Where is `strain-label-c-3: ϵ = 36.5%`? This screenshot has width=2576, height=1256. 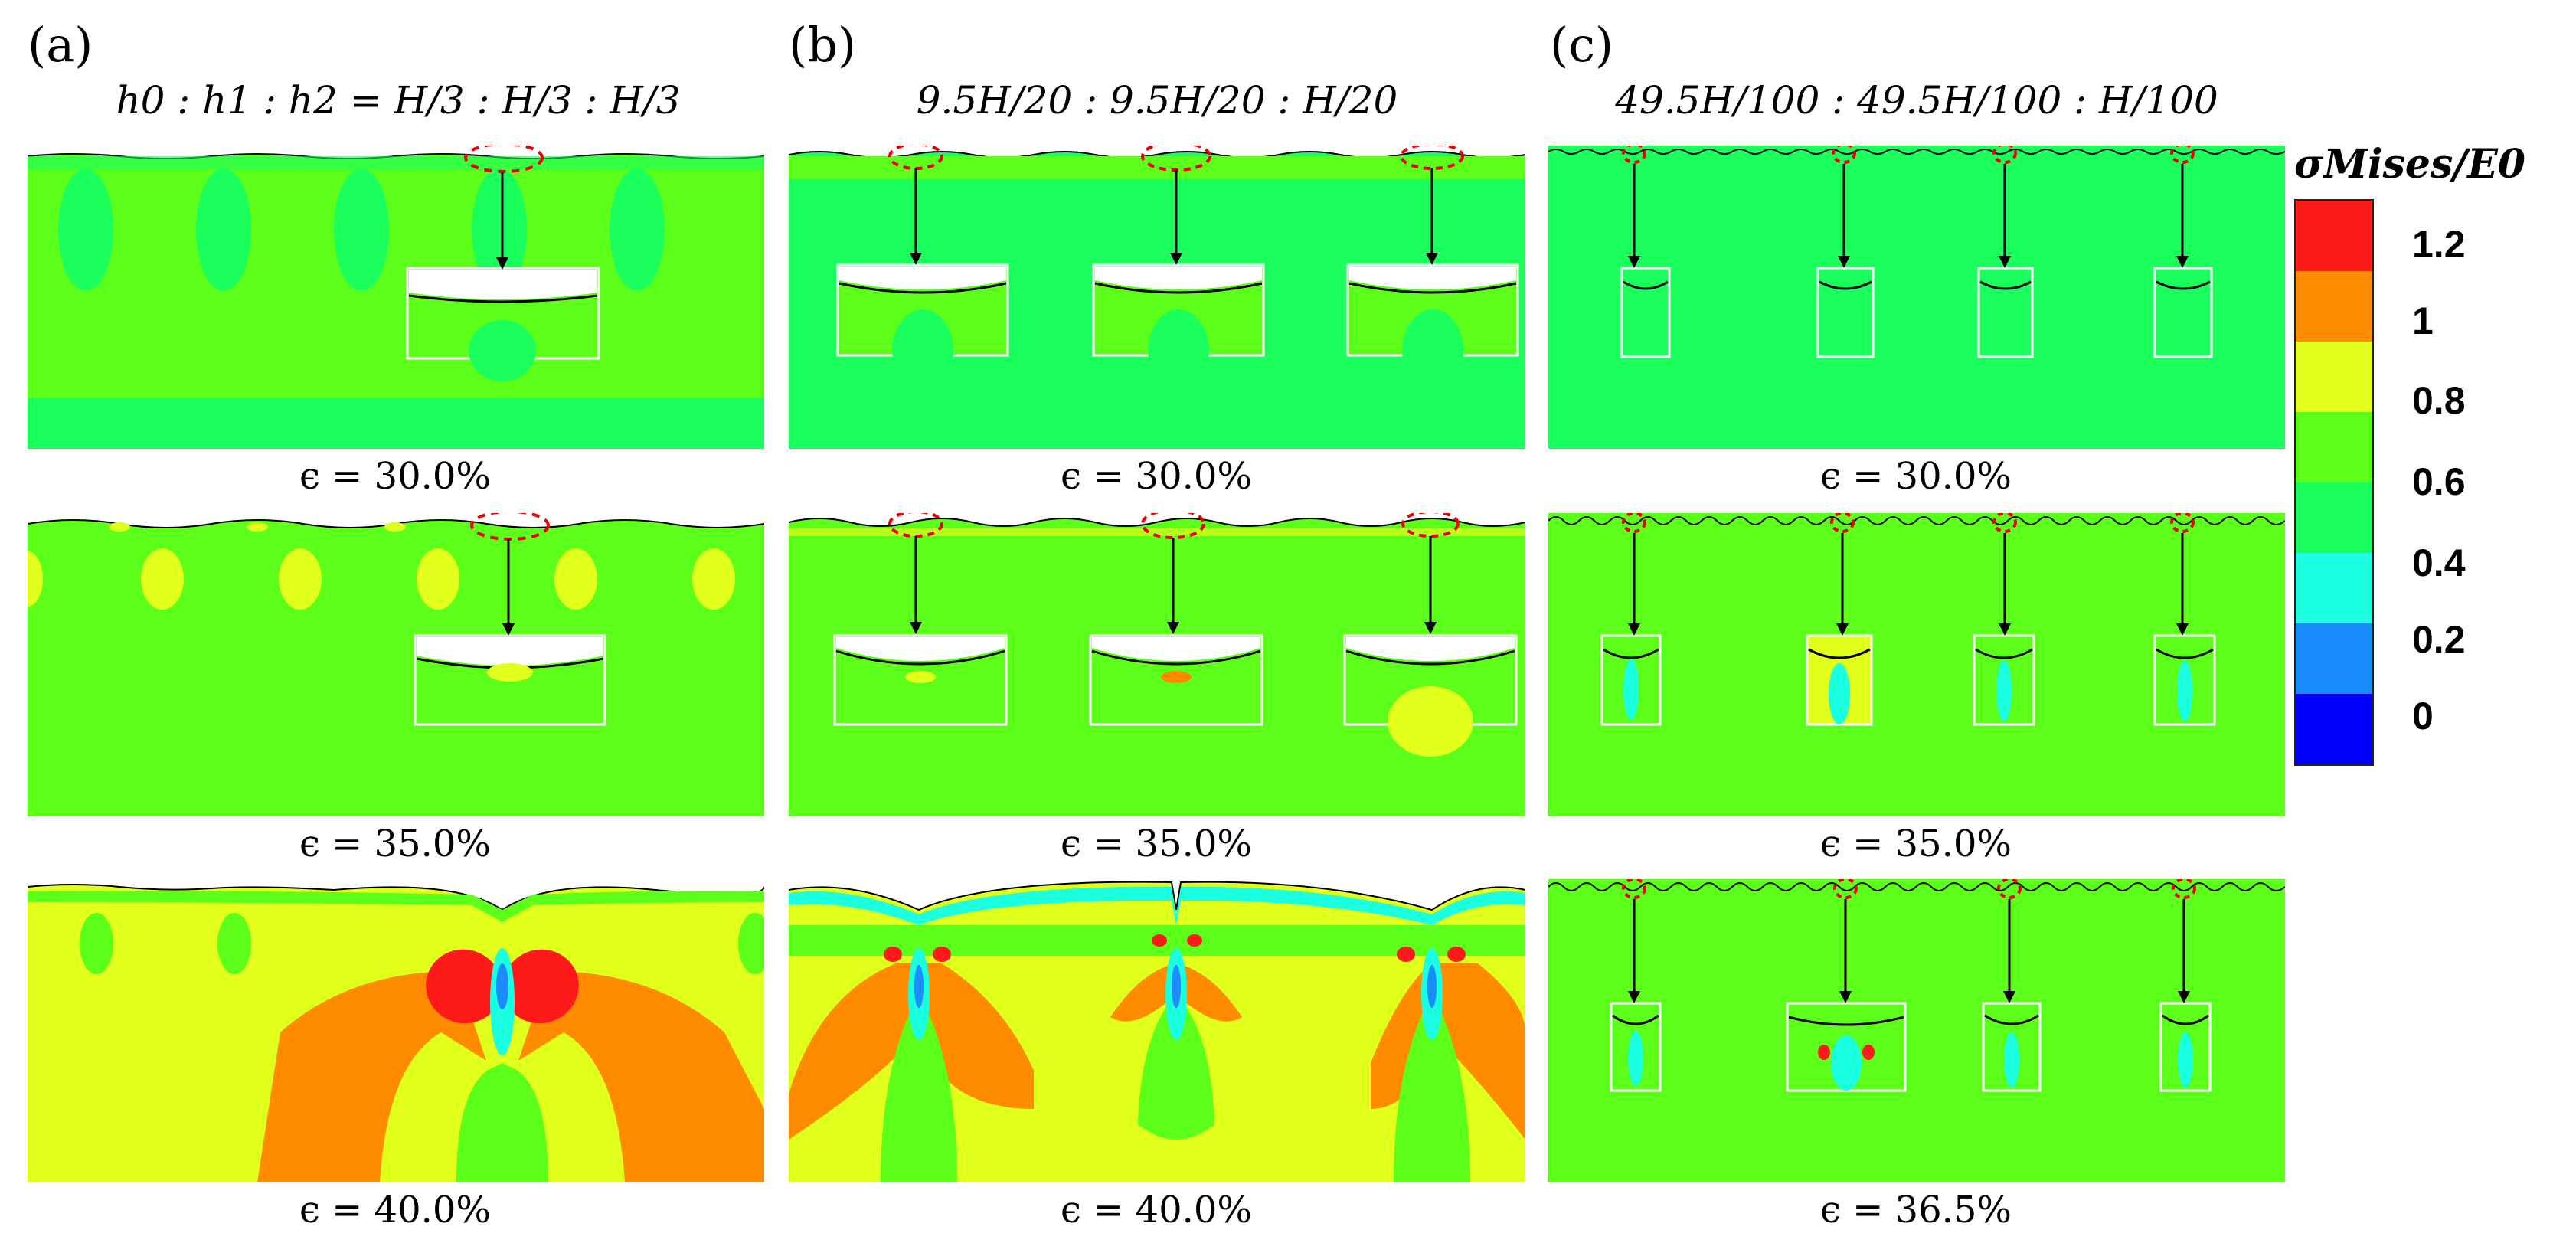 strain-label-c-3: ϵ = 36.5% is located at coordinates (1915, 1210).